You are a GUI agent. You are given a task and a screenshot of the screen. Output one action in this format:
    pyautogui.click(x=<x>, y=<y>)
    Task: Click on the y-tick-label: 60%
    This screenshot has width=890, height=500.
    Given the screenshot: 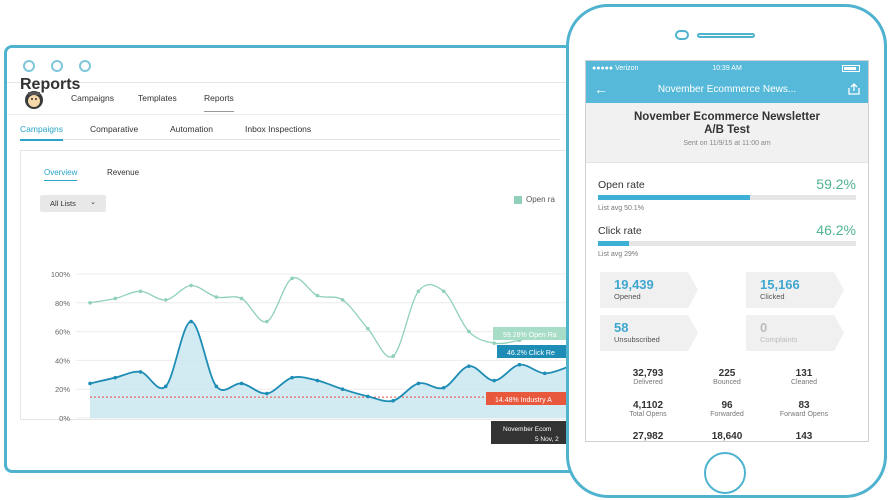 What is the action you would take?
    pyautogui.click(x=62, y=332)
    